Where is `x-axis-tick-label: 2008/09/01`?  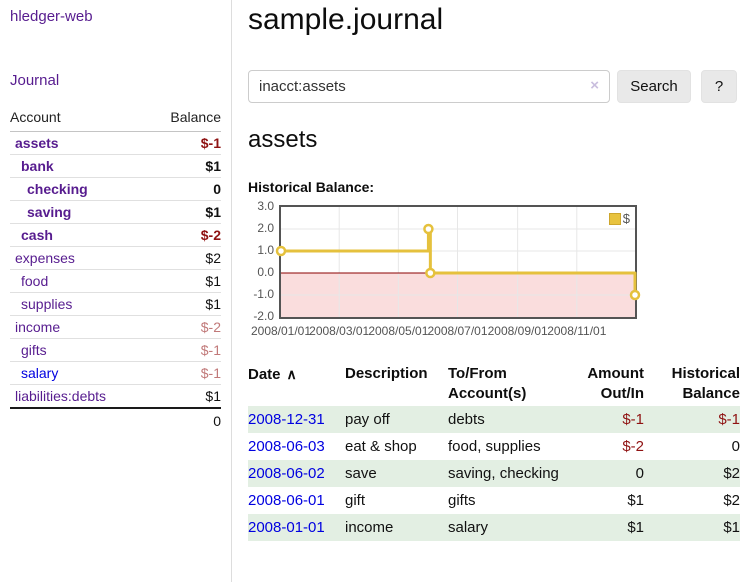 x-axis-tick-label: 2008/09/01 is located at coordinates (517, 331).